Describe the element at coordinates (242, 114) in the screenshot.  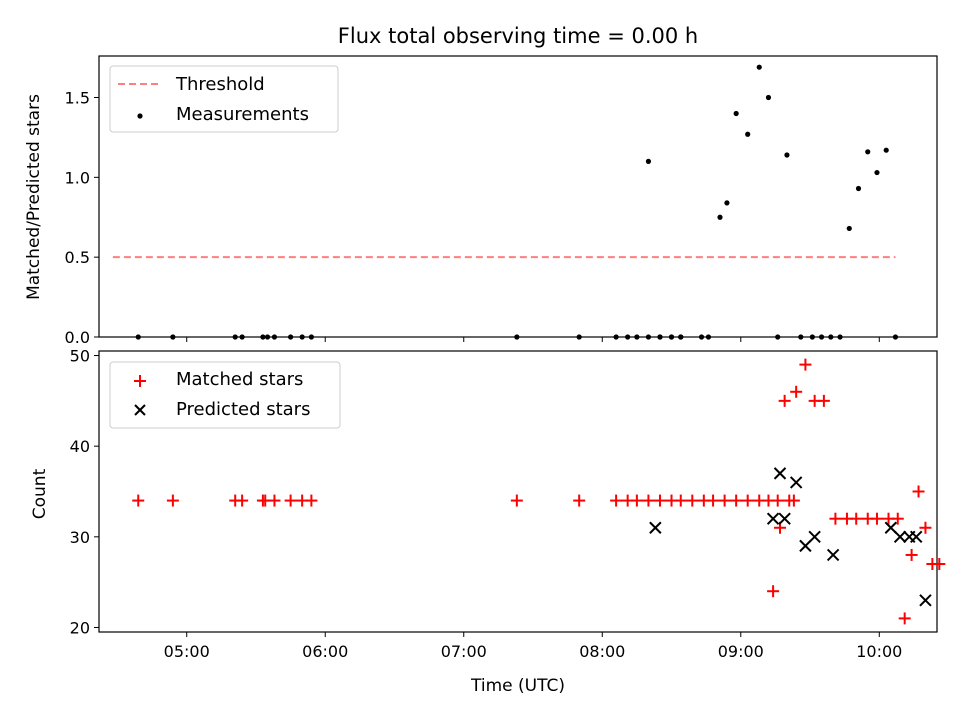
I see `top-legend-measurements: Measurements` at that location.